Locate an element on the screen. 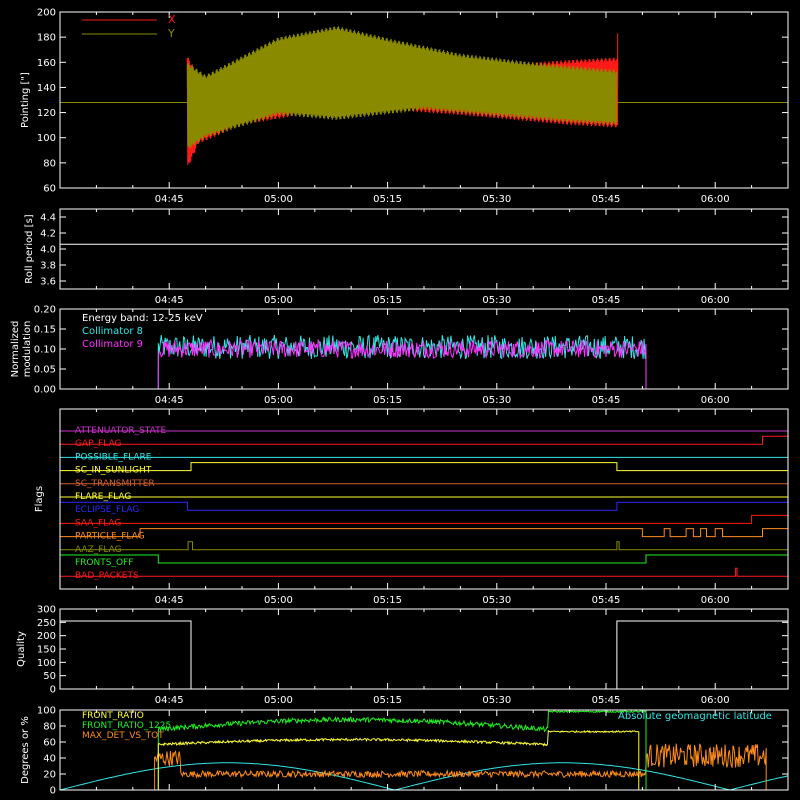 Image resolution: width=800 pixels, height=800 pixels. y-tick-label: 4.0 is located at coordinates (48, 250).